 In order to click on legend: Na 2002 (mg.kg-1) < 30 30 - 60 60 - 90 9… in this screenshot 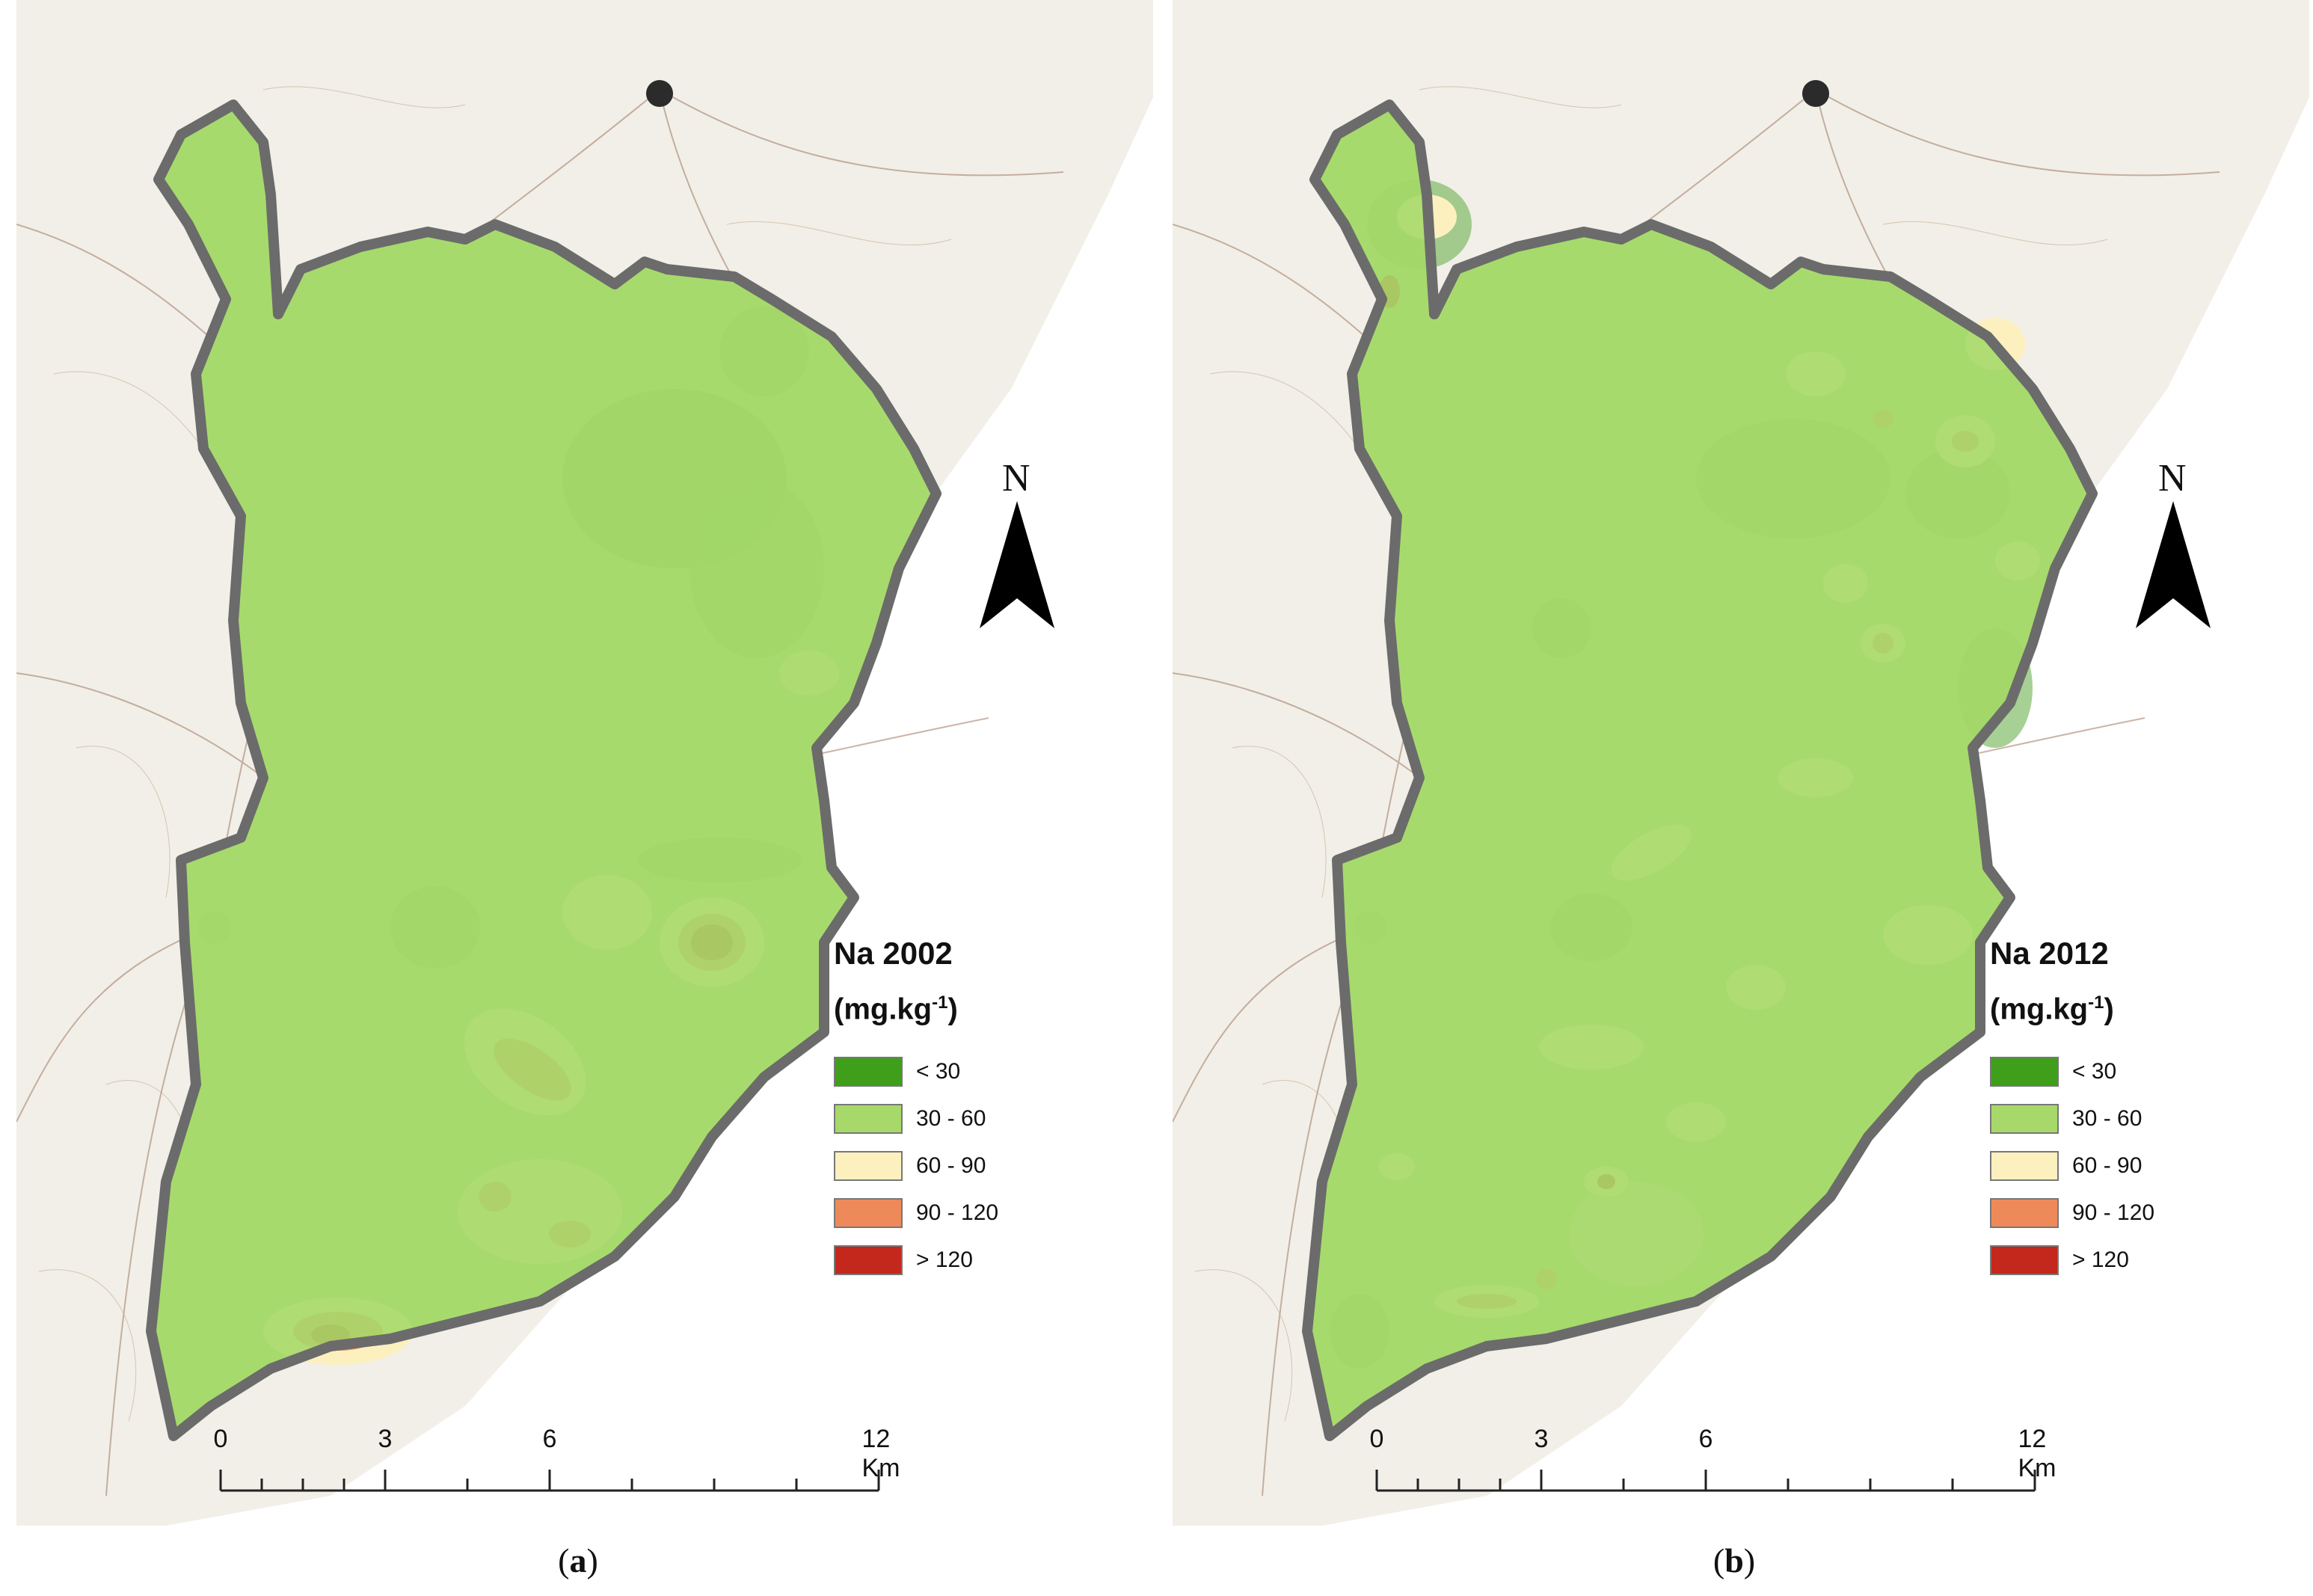, I will do `click(957, 1107)`.